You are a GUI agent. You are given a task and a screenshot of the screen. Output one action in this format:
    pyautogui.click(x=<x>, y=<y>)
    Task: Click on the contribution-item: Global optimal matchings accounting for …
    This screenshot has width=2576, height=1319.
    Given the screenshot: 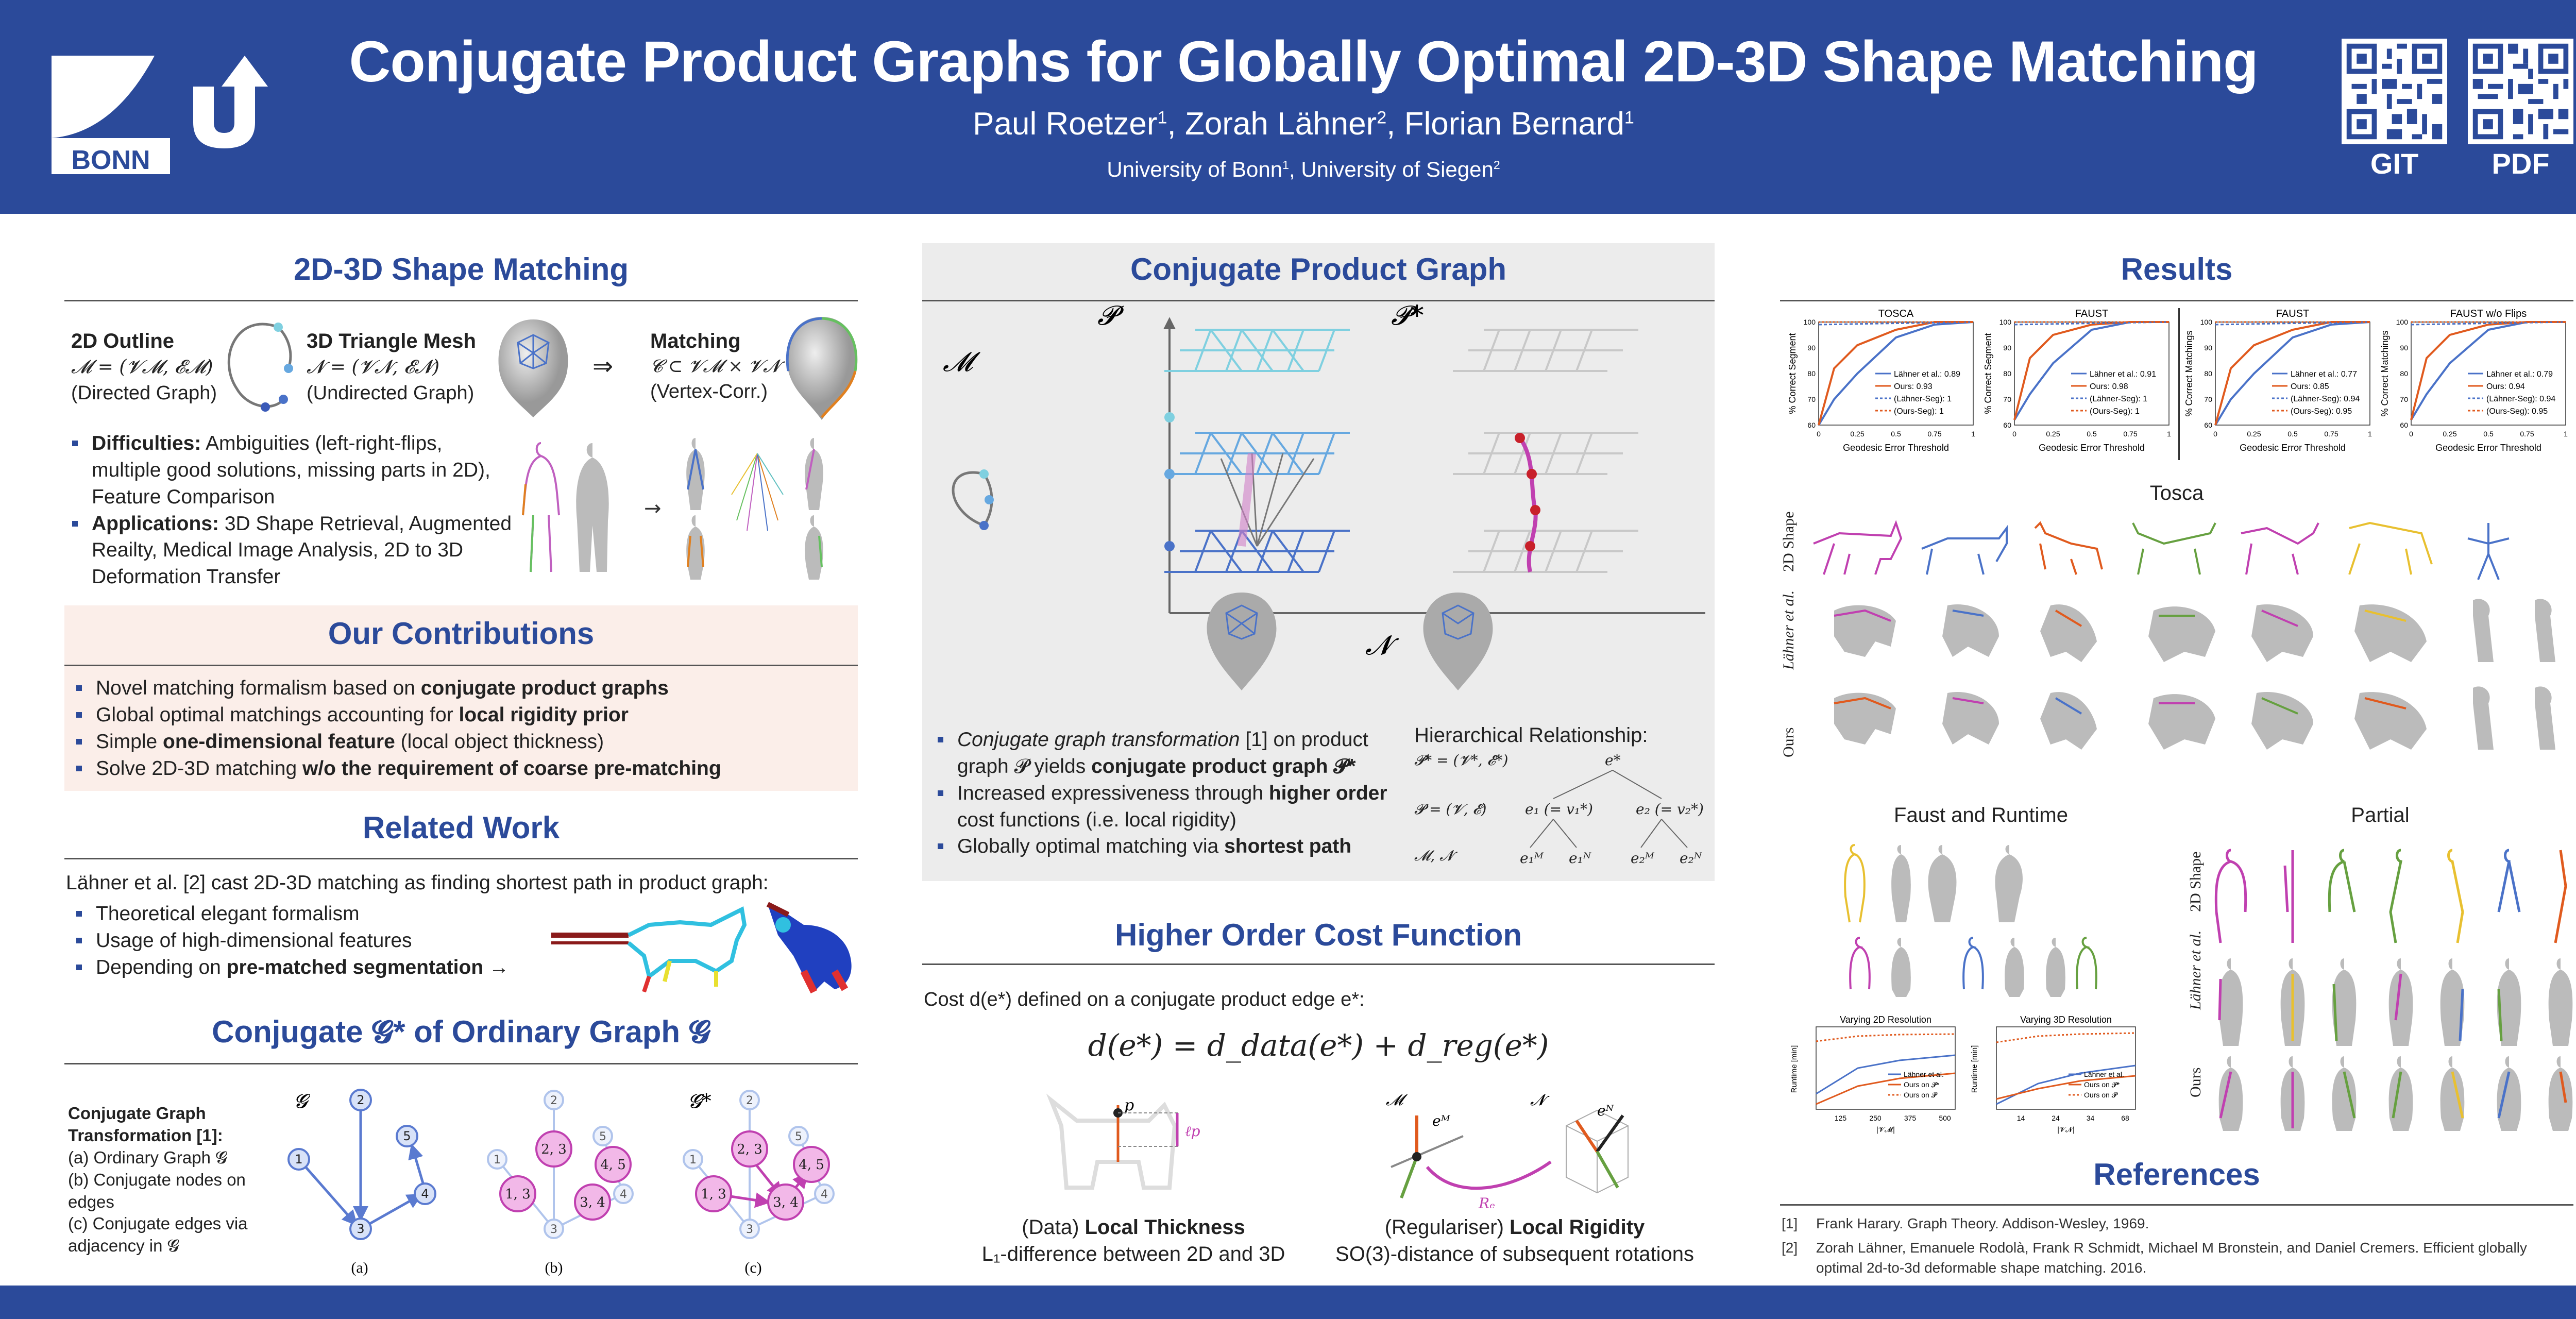 What is the action you would take?
    pyautogui.click(x=457, y=715)
    